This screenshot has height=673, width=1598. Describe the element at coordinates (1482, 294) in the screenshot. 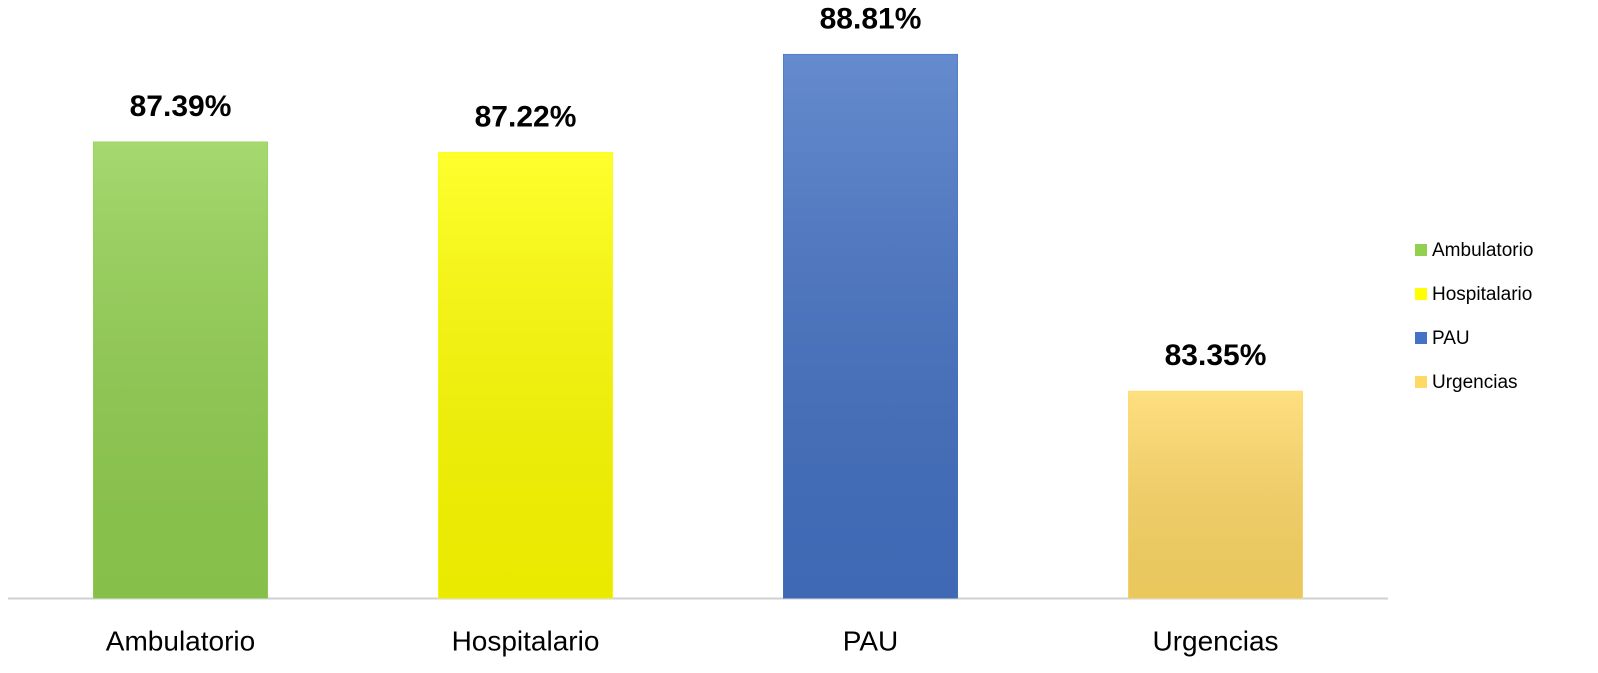

I see `legend-label: Hospitalario` at that location.